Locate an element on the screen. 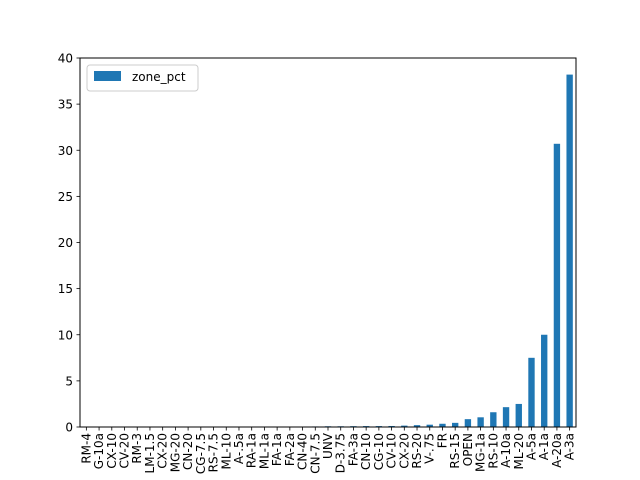  x-tick-label: CV-10 is located at coordinates (392, 450).